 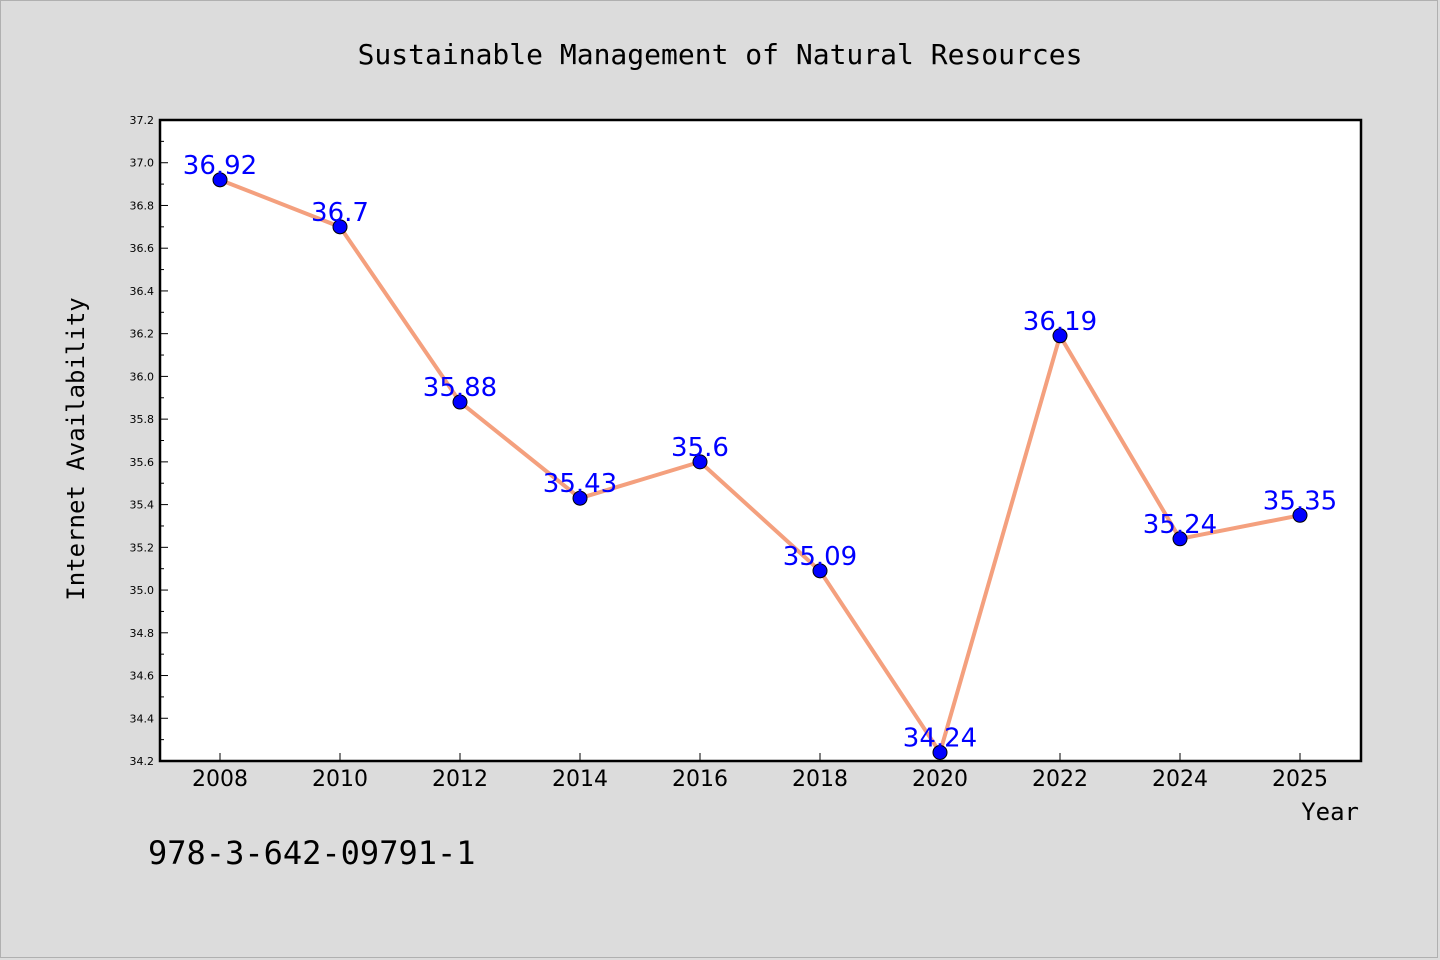 I want to click on y-tick-label: 35.6, so click(x=142, y=462).